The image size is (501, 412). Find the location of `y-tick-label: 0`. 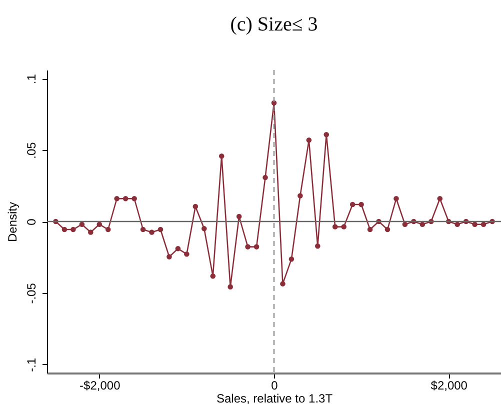

y-tick-label: 0 is located at coordinates (31, 222).